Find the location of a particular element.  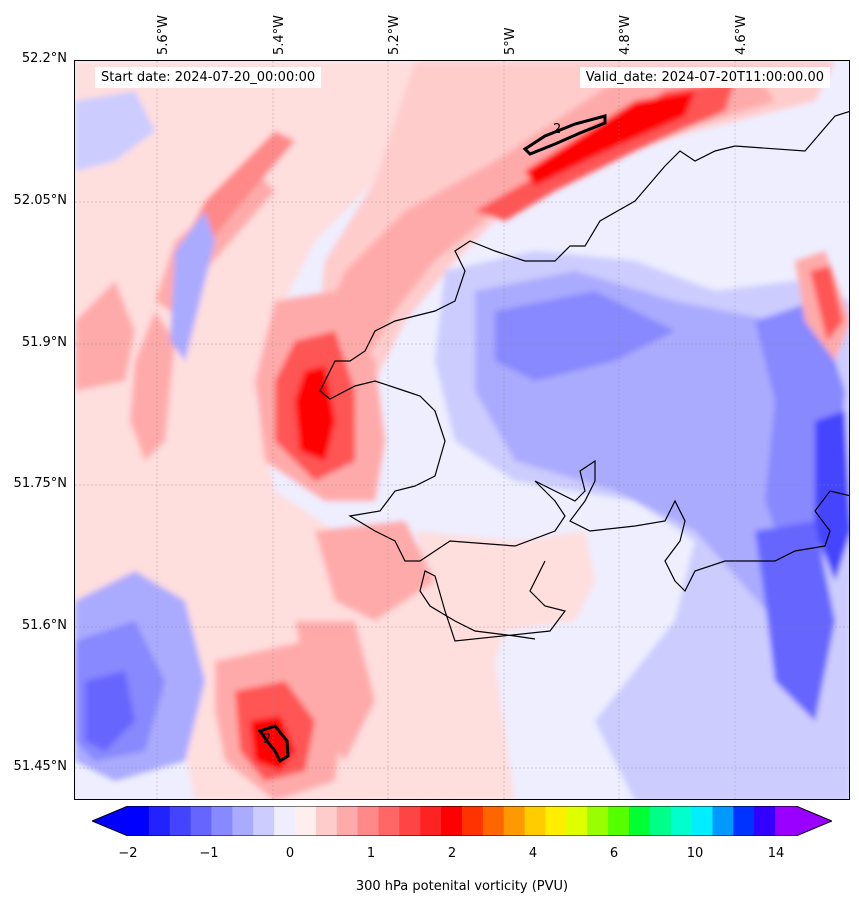

lon-label-5w: 5°W is located at coordinates (510, 41).